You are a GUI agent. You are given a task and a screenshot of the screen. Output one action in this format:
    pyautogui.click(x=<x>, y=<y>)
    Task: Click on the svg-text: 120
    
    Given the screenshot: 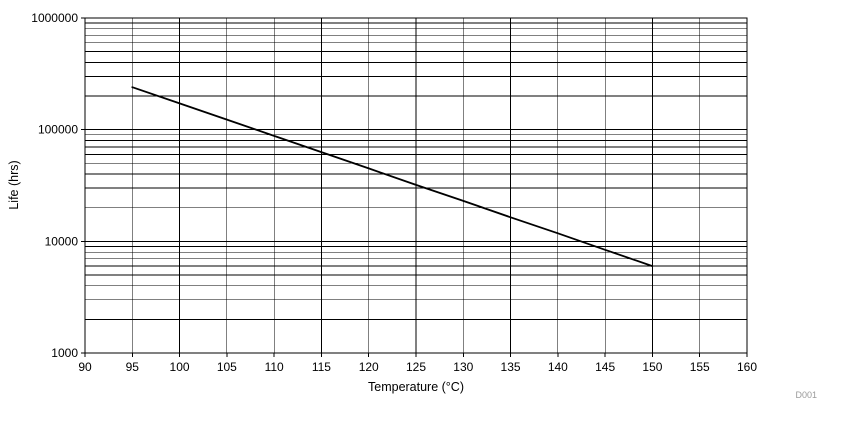 What is the action you would take?
    pyautogui.click(x=369, y=367)
    